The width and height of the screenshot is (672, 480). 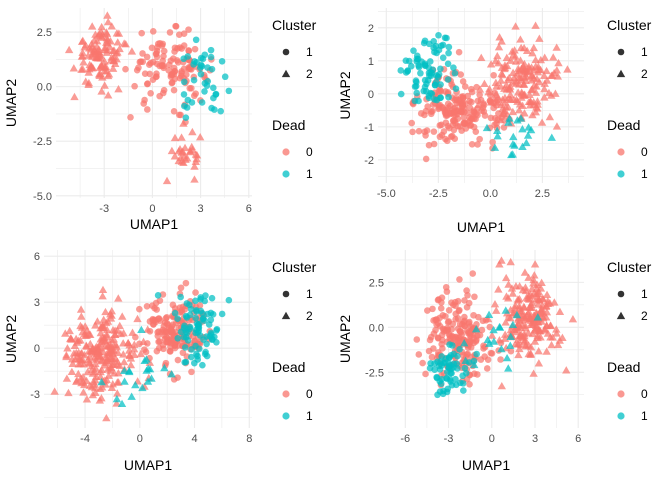 What do you see at coordinates (644, 52) in the screenshot?
I see `legend-label-cluster: 1` at bounding box center [644, 52].